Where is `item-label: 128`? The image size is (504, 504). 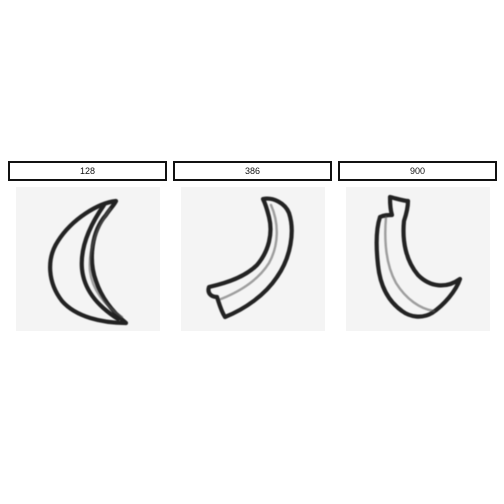 item-label: 128 is located at coordinates (87, 171).